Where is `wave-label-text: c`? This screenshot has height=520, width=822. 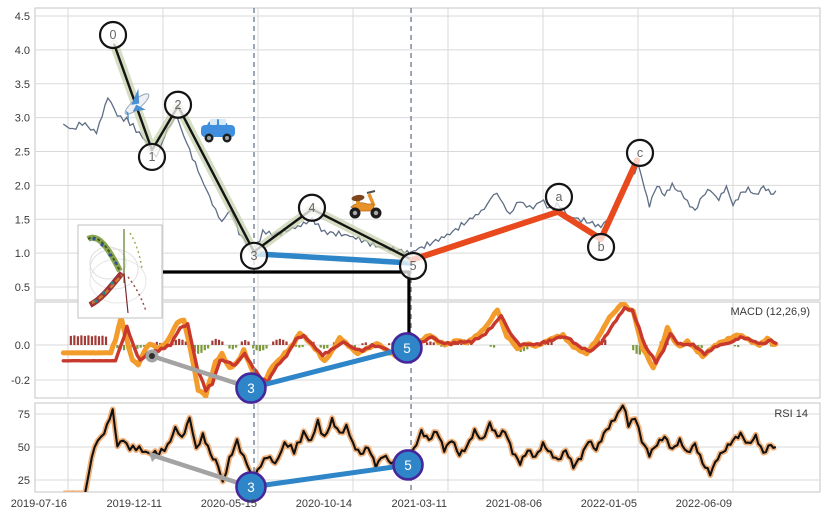 wave-label-text: c is located at coordinates (640, 153).